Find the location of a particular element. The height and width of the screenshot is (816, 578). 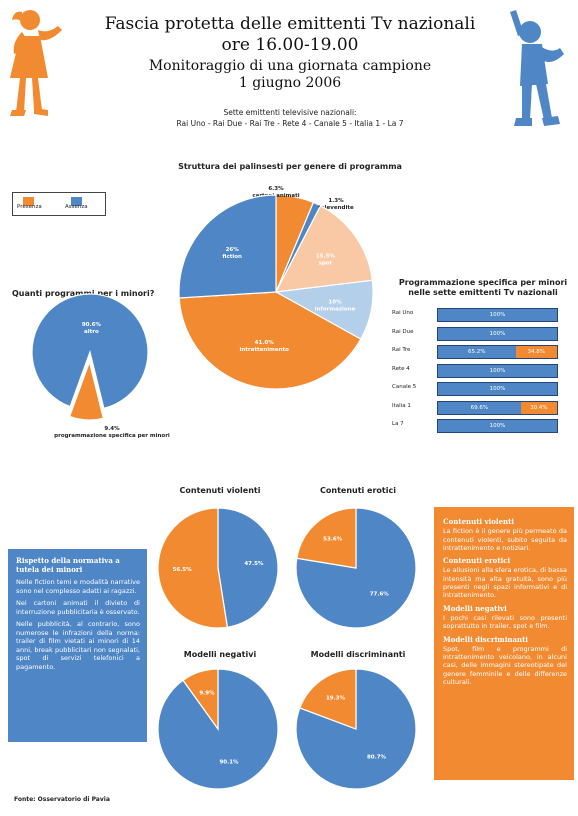

slice-contenuti-violenti-assenza is located at coordinates (248, 567).